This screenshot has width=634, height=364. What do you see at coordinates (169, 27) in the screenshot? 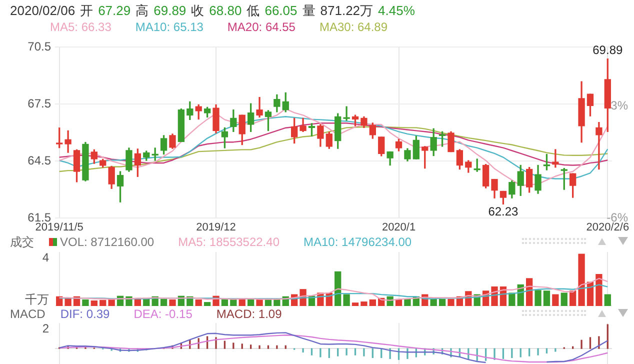
I see `text: MA10: 65.13` at bounding box center [169, 27].